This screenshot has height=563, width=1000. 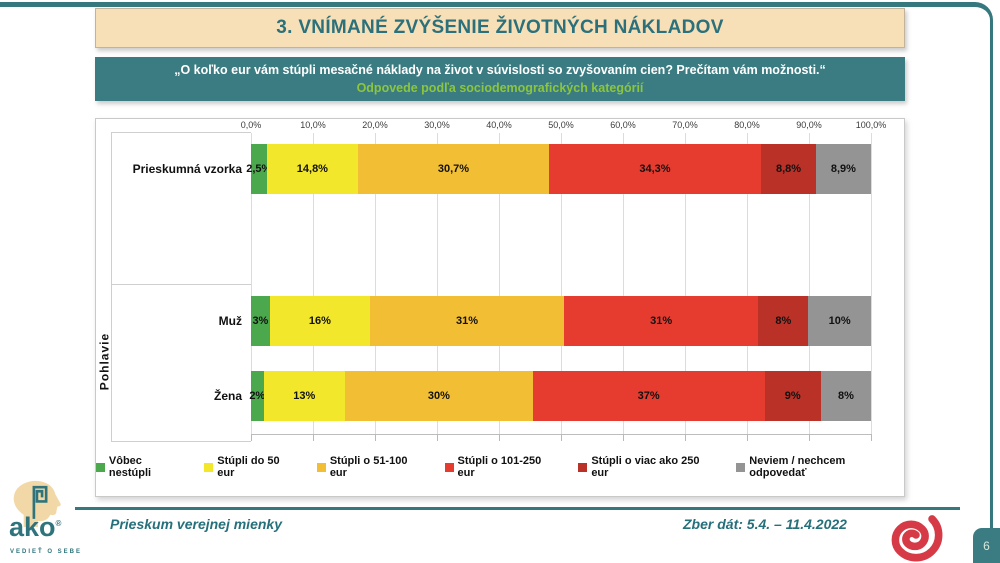 What do you see at coordinates (560, 396) in the screenshot?
I see `bar-row: 2% 13% 30% 37% 9% 8%` at bounding box center [560, 396].